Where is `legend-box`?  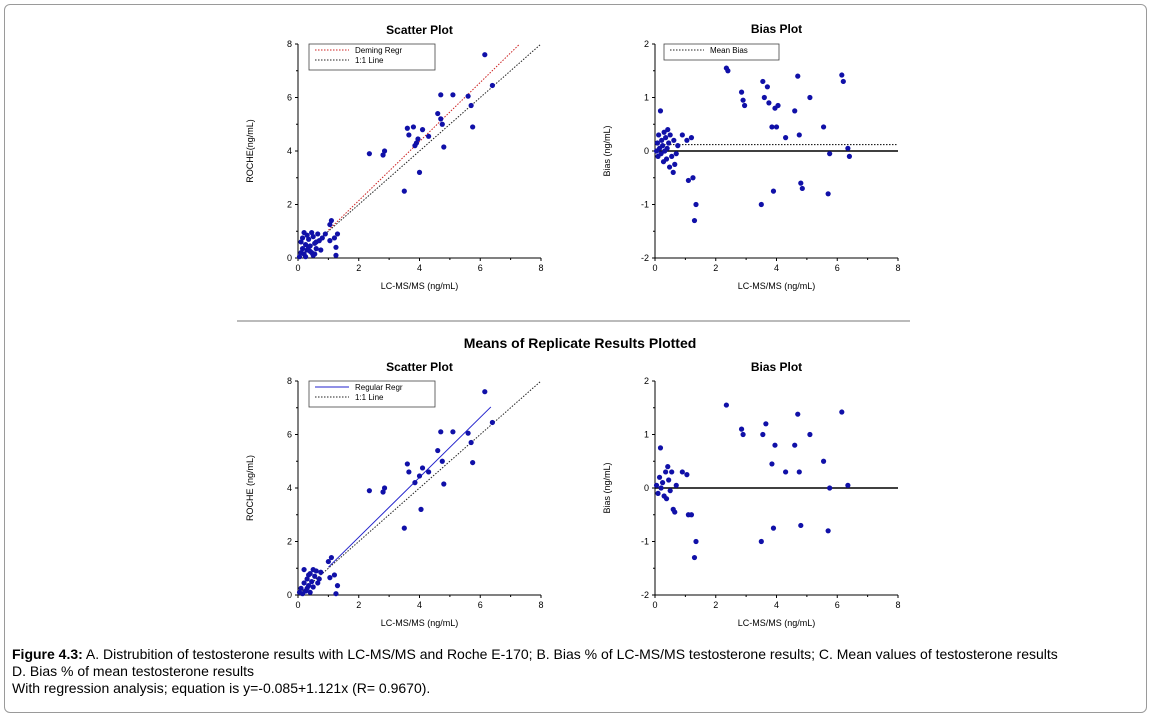 legend-box is located at coordinates (372, 394).